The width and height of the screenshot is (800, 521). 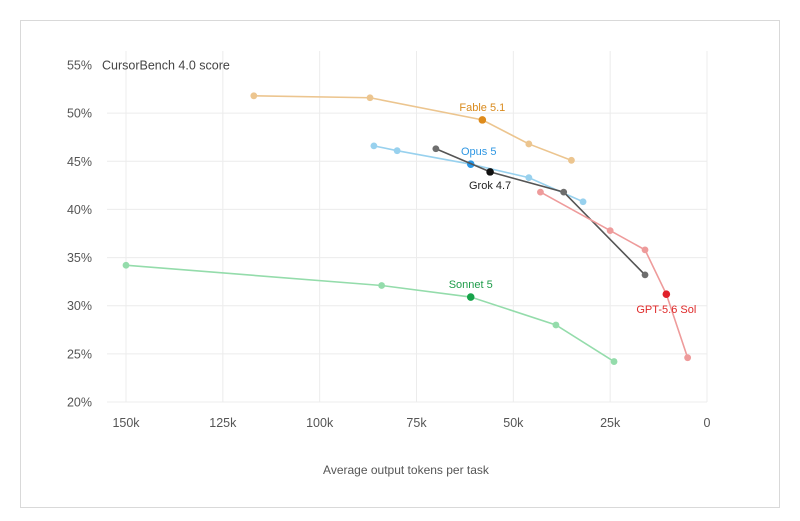 I want to click on x-tick-label: 125k, so click(x=223, y=423).